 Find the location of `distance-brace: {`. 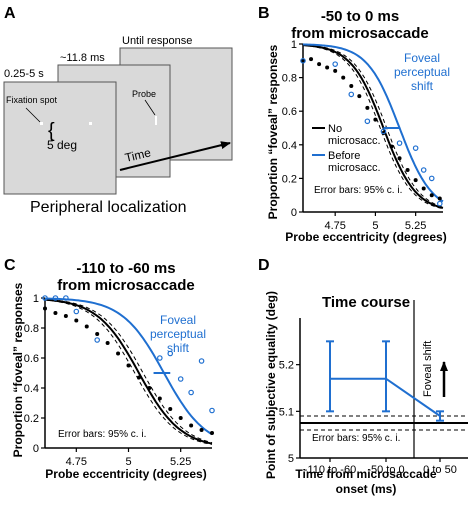

distance-brace: { is located at coordinates (51, 131).